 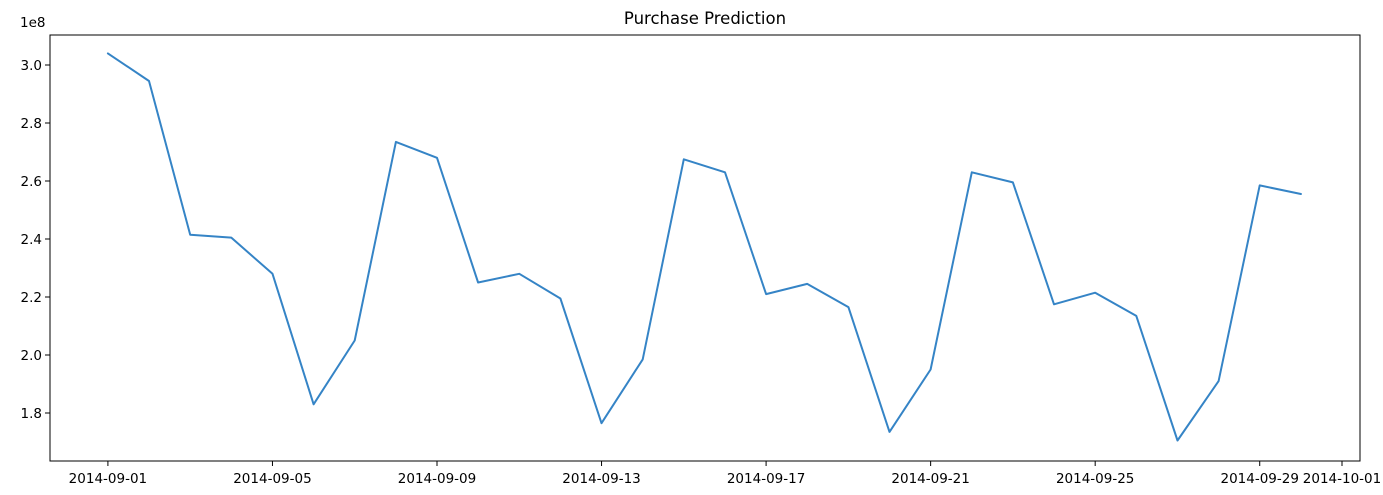 What do you see at coordinates (31, 356) in the screenshot?
I see `y-tick-label: 2.0` at bounding box center [31, 356].